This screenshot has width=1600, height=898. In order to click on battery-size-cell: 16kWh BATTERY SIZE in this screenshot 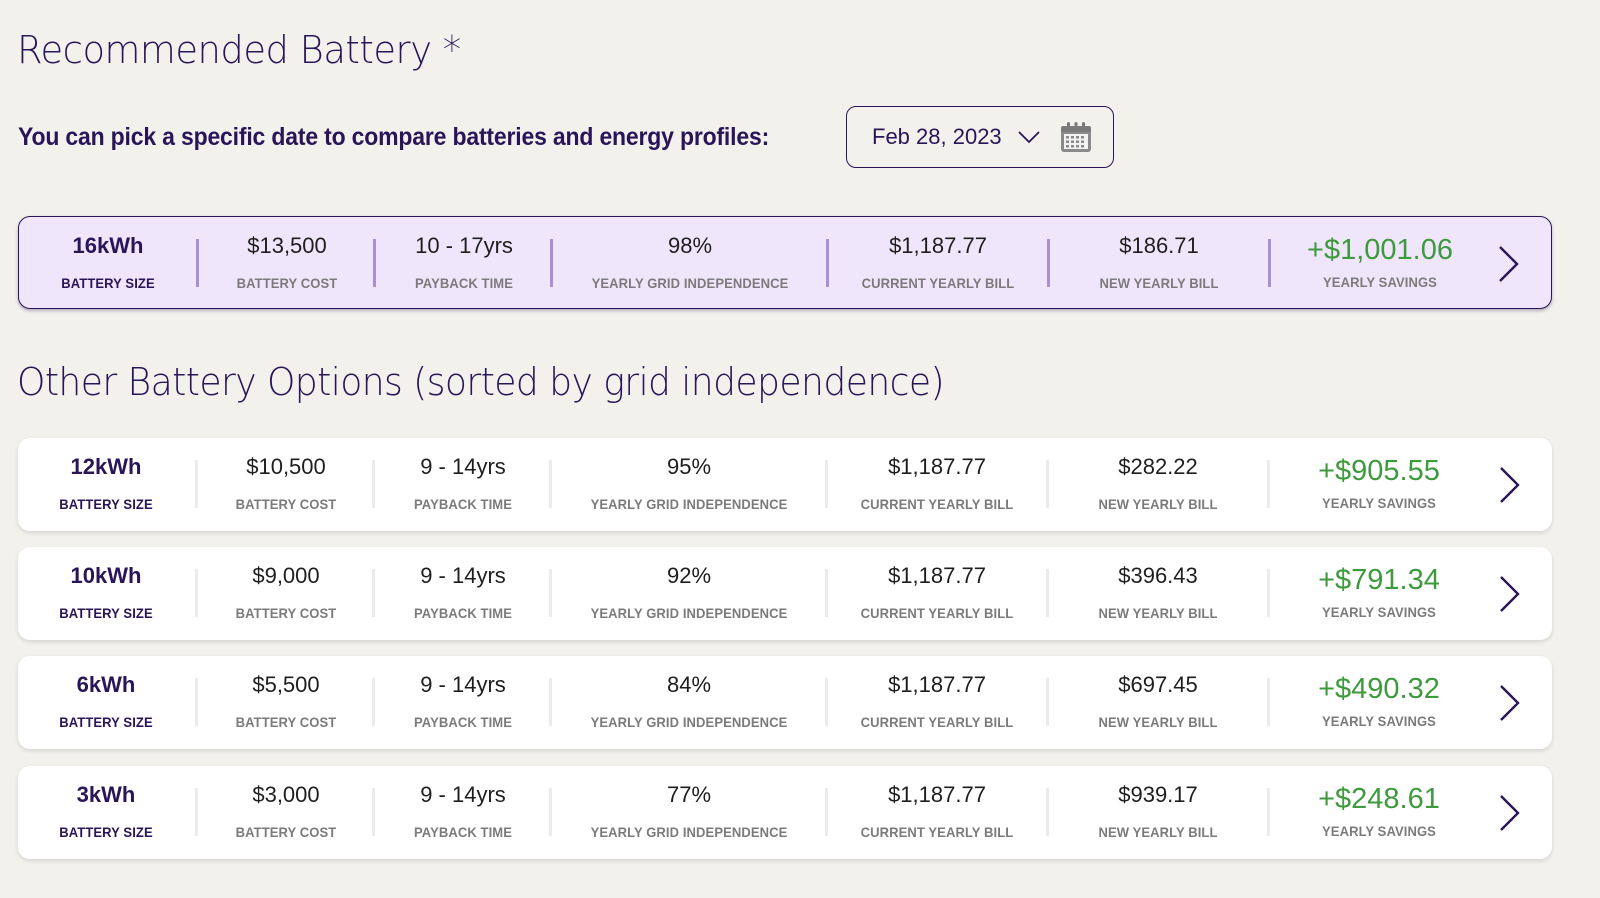, I will do `click(108, 262)`.